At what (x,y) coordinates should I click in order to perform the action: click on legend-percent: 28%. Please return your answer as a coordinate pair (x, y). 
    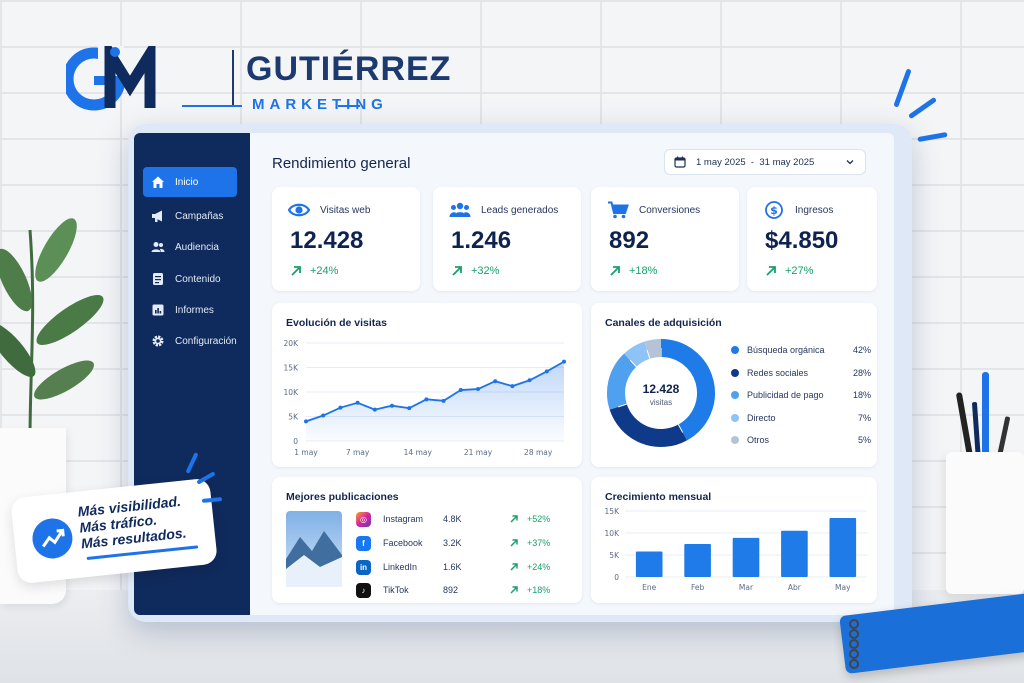
    Looking at the image, I should click on (861, 372).